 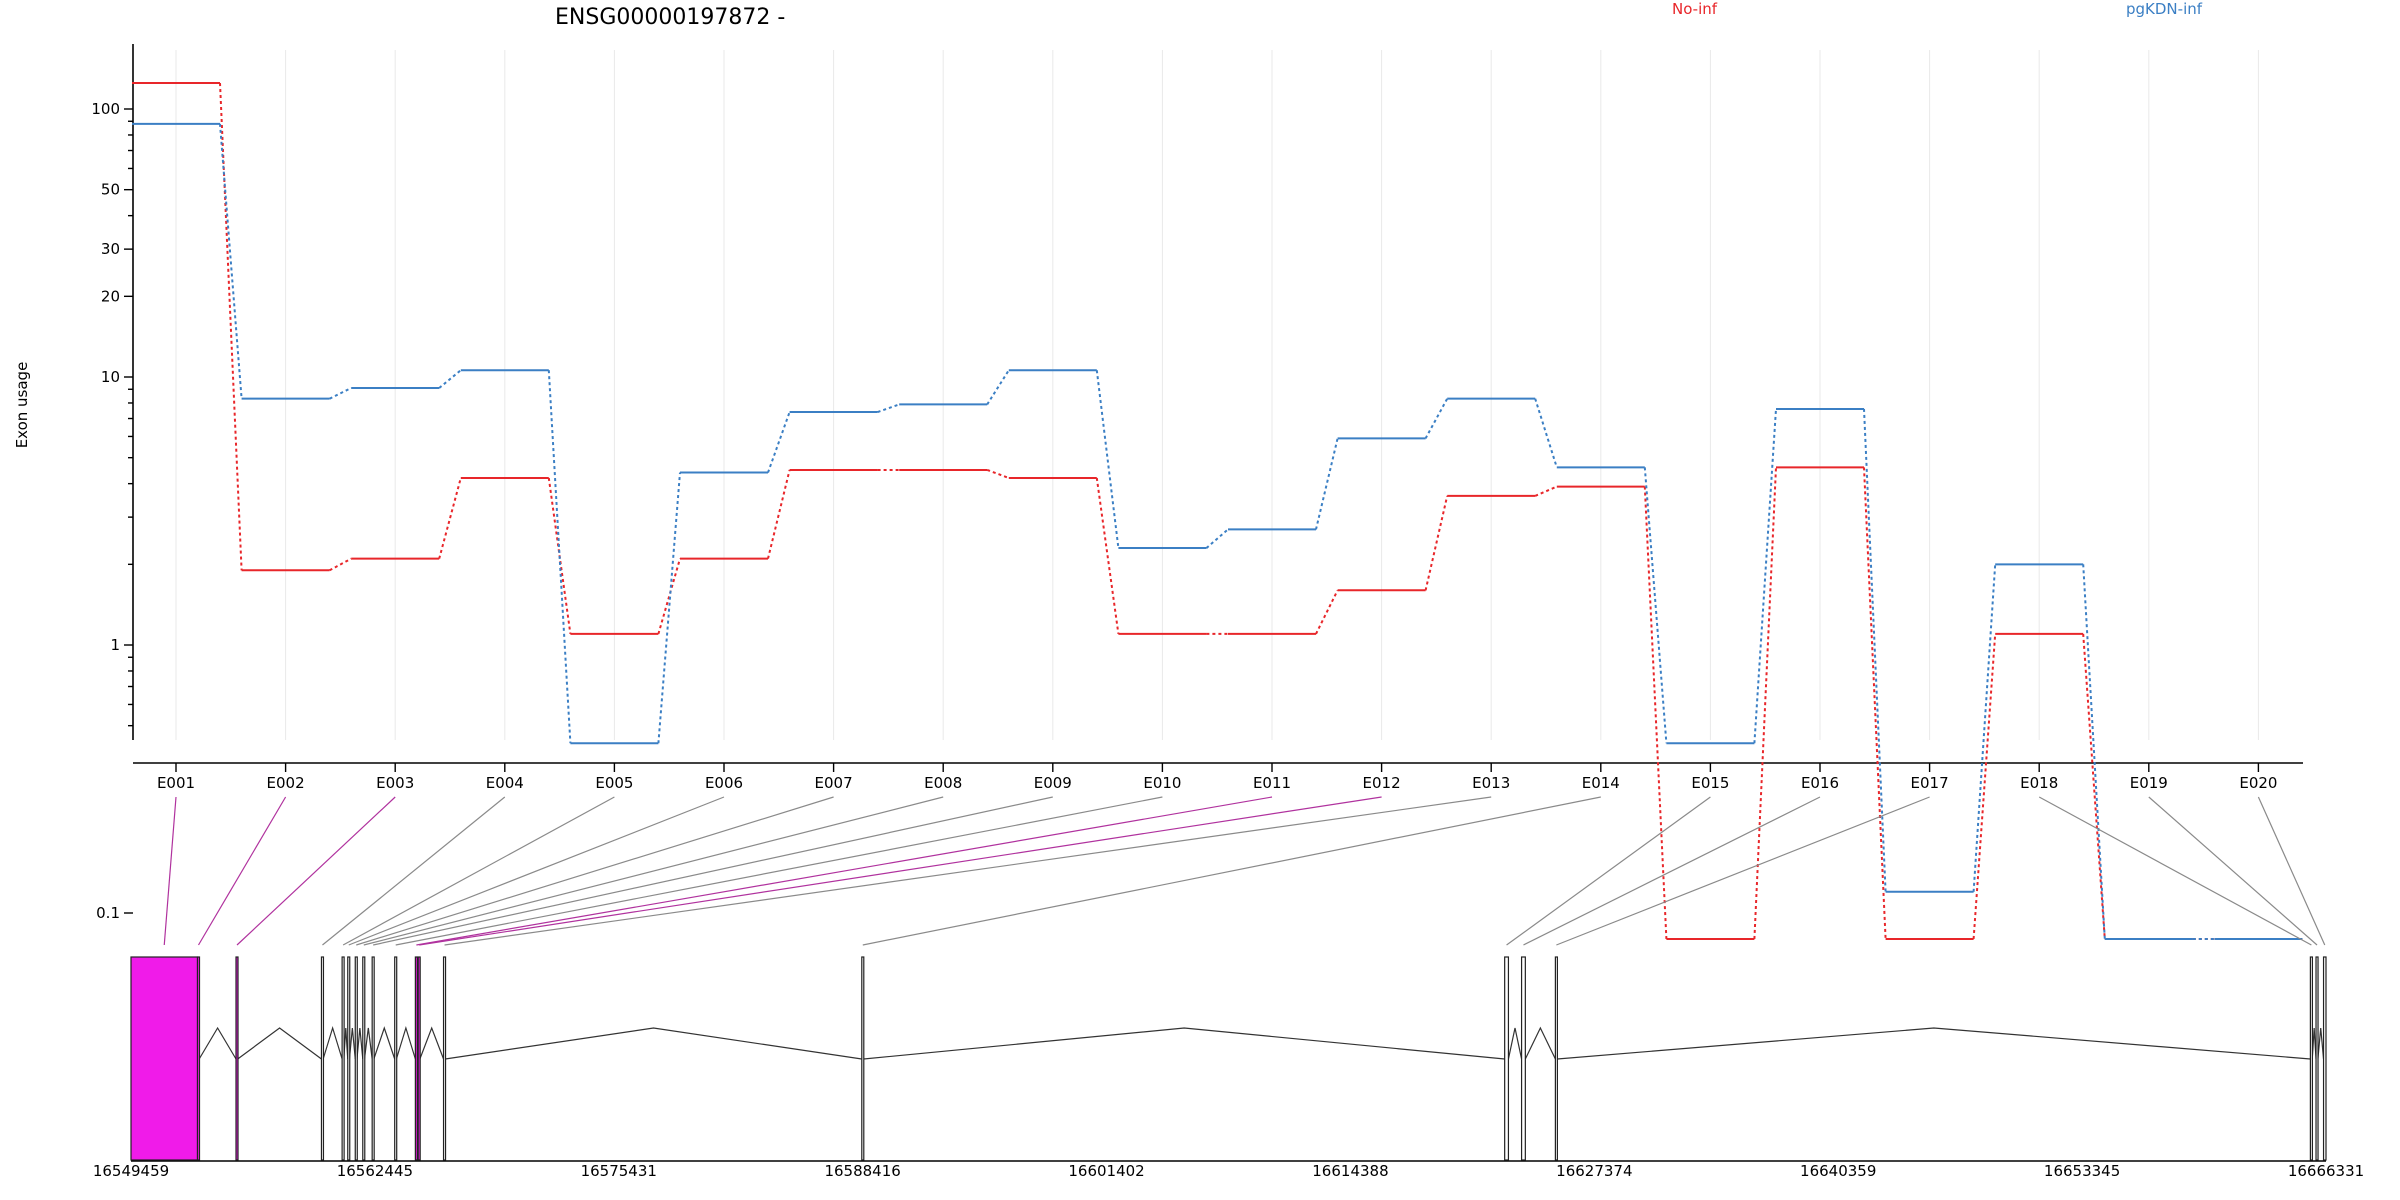 I want to click on exon-box-e009, so click(x=373, y=1058).